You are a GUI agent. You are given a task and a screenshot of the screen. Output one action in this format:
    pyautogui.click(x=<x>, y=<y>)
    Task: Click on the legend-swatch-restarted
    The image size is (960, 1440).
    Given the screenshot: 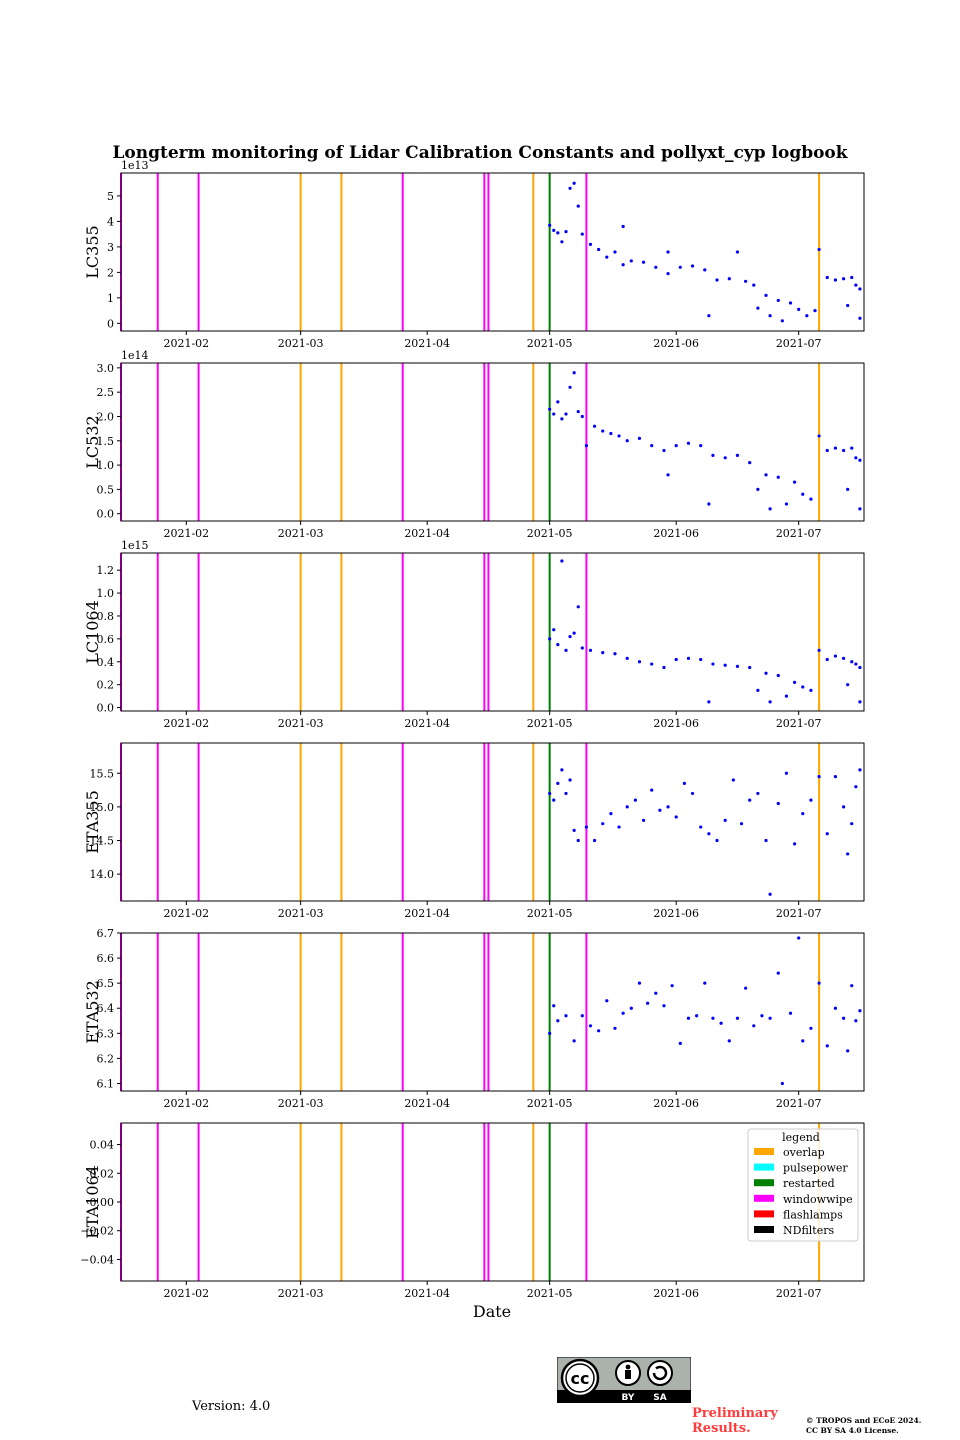 What is the action you would take?
    pyautogui.click(x=764, y=1183)
    